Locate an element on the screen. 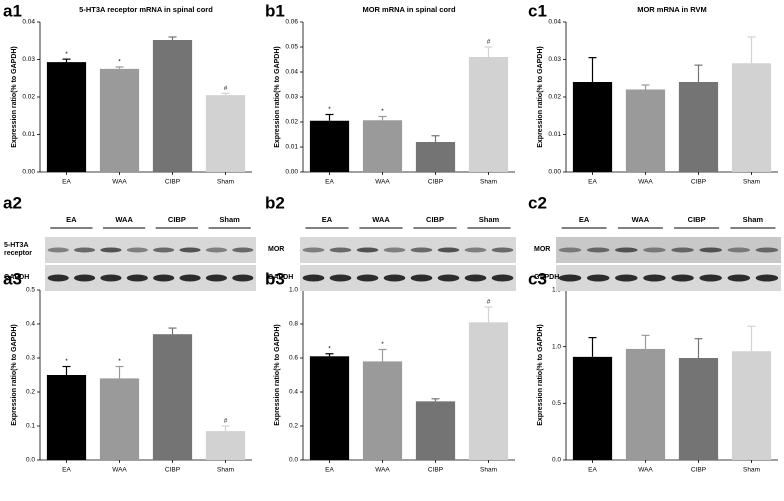 This screenshot has width=784, height=501. lane-label: CIBP is located at coordinates (435, 219).